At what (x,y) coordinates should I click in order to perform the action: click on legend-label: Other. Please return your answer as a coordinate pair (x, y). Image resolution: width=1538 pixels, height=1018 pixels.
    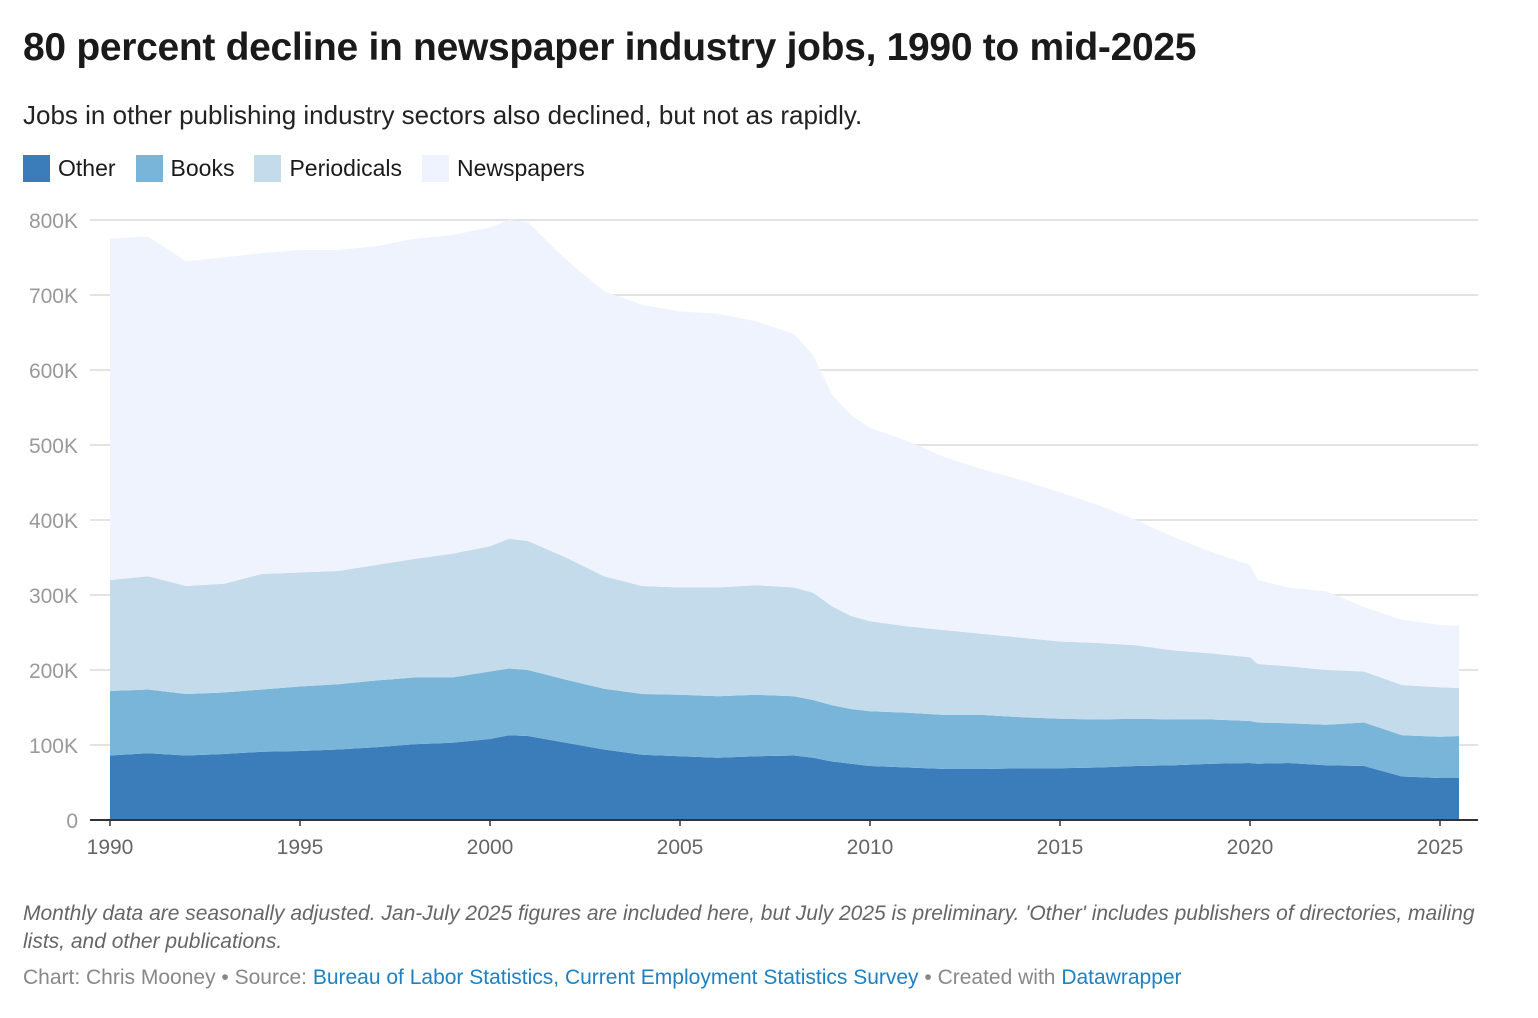
    Looking at the image, I should click on (87, 168).